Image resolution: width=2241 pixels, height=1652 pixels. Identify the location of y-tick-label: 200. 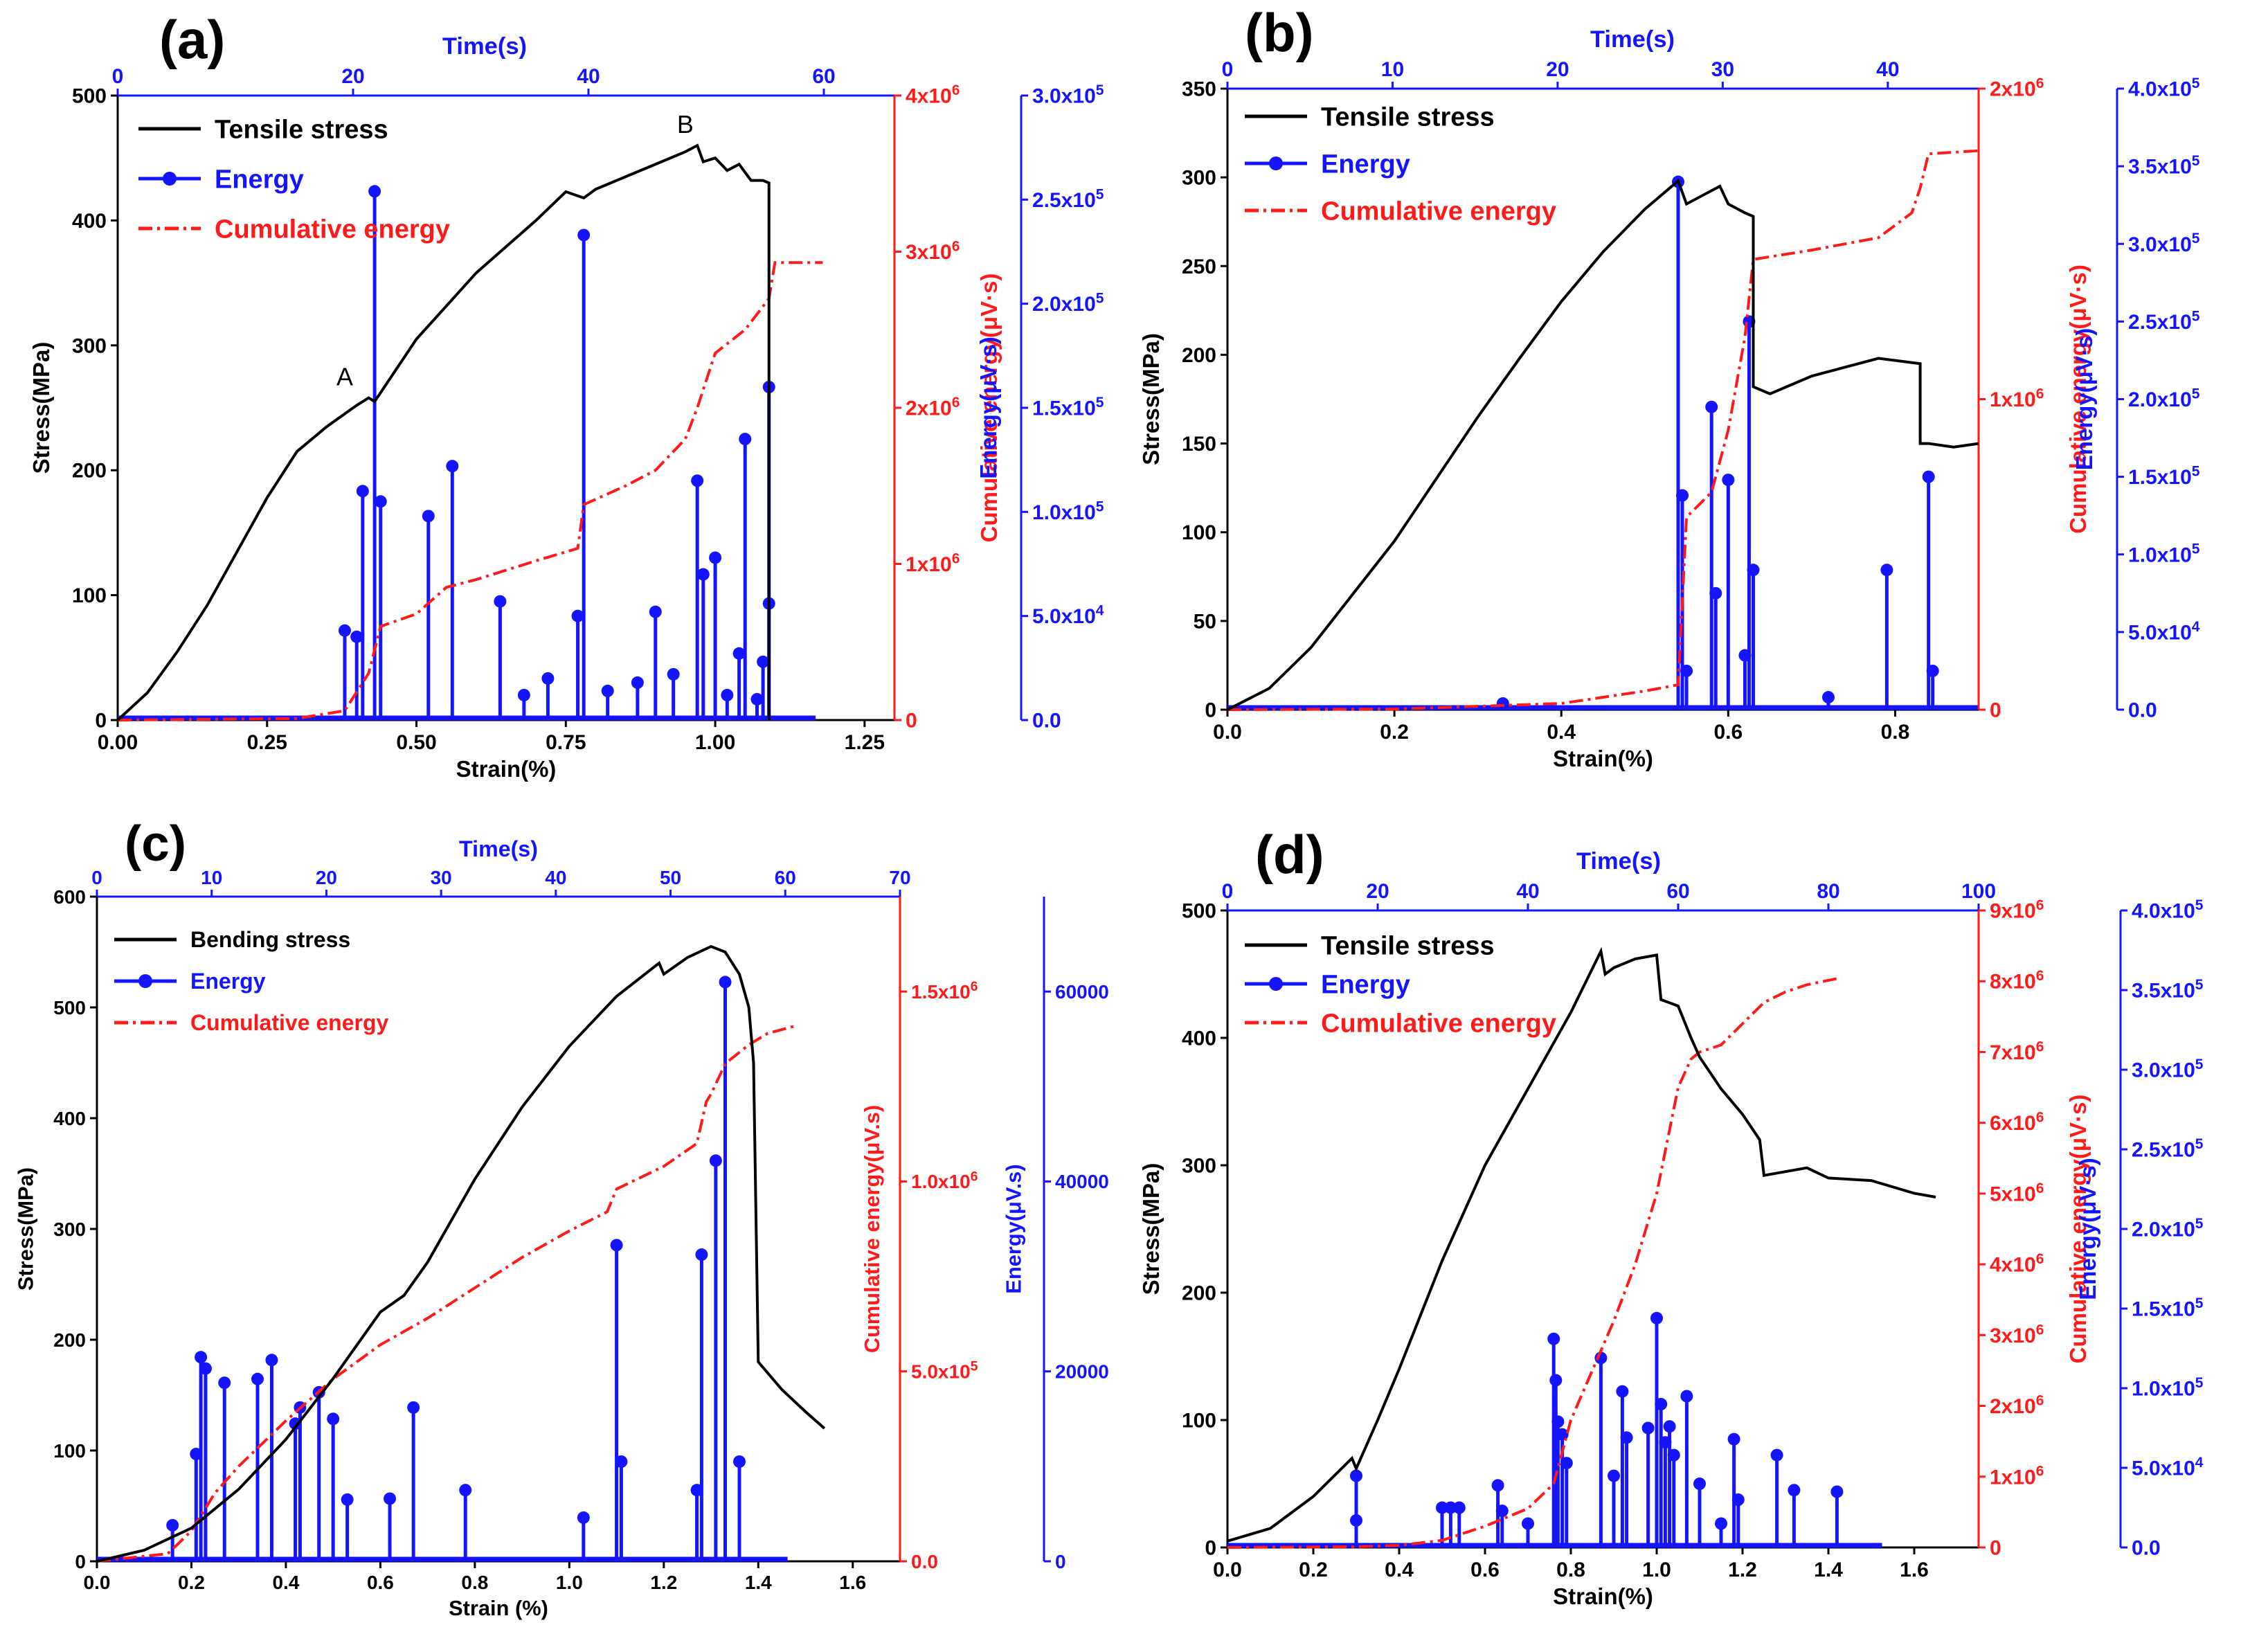
(89, 472).